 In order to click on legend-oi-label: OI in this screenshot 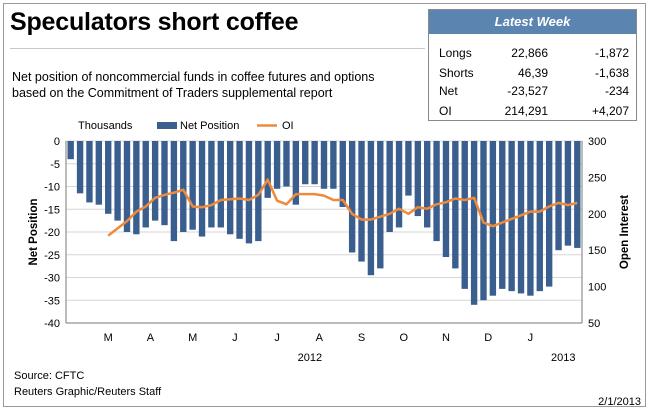, I will do `click(288, 126)`.